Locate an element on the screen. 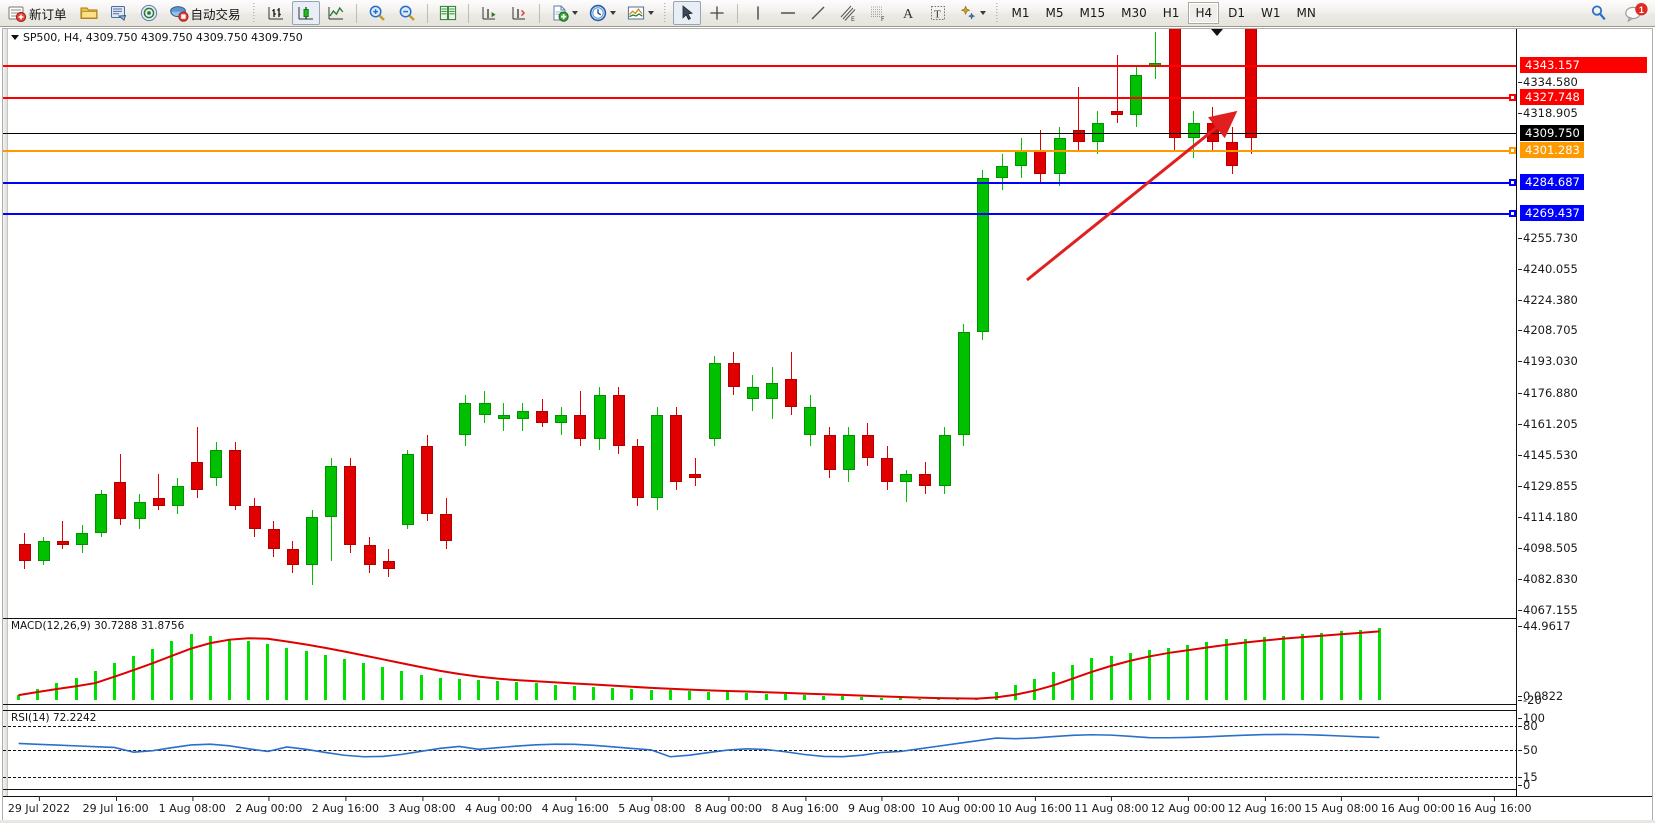  horizontal-line-button is located at coordinates (788, 13).